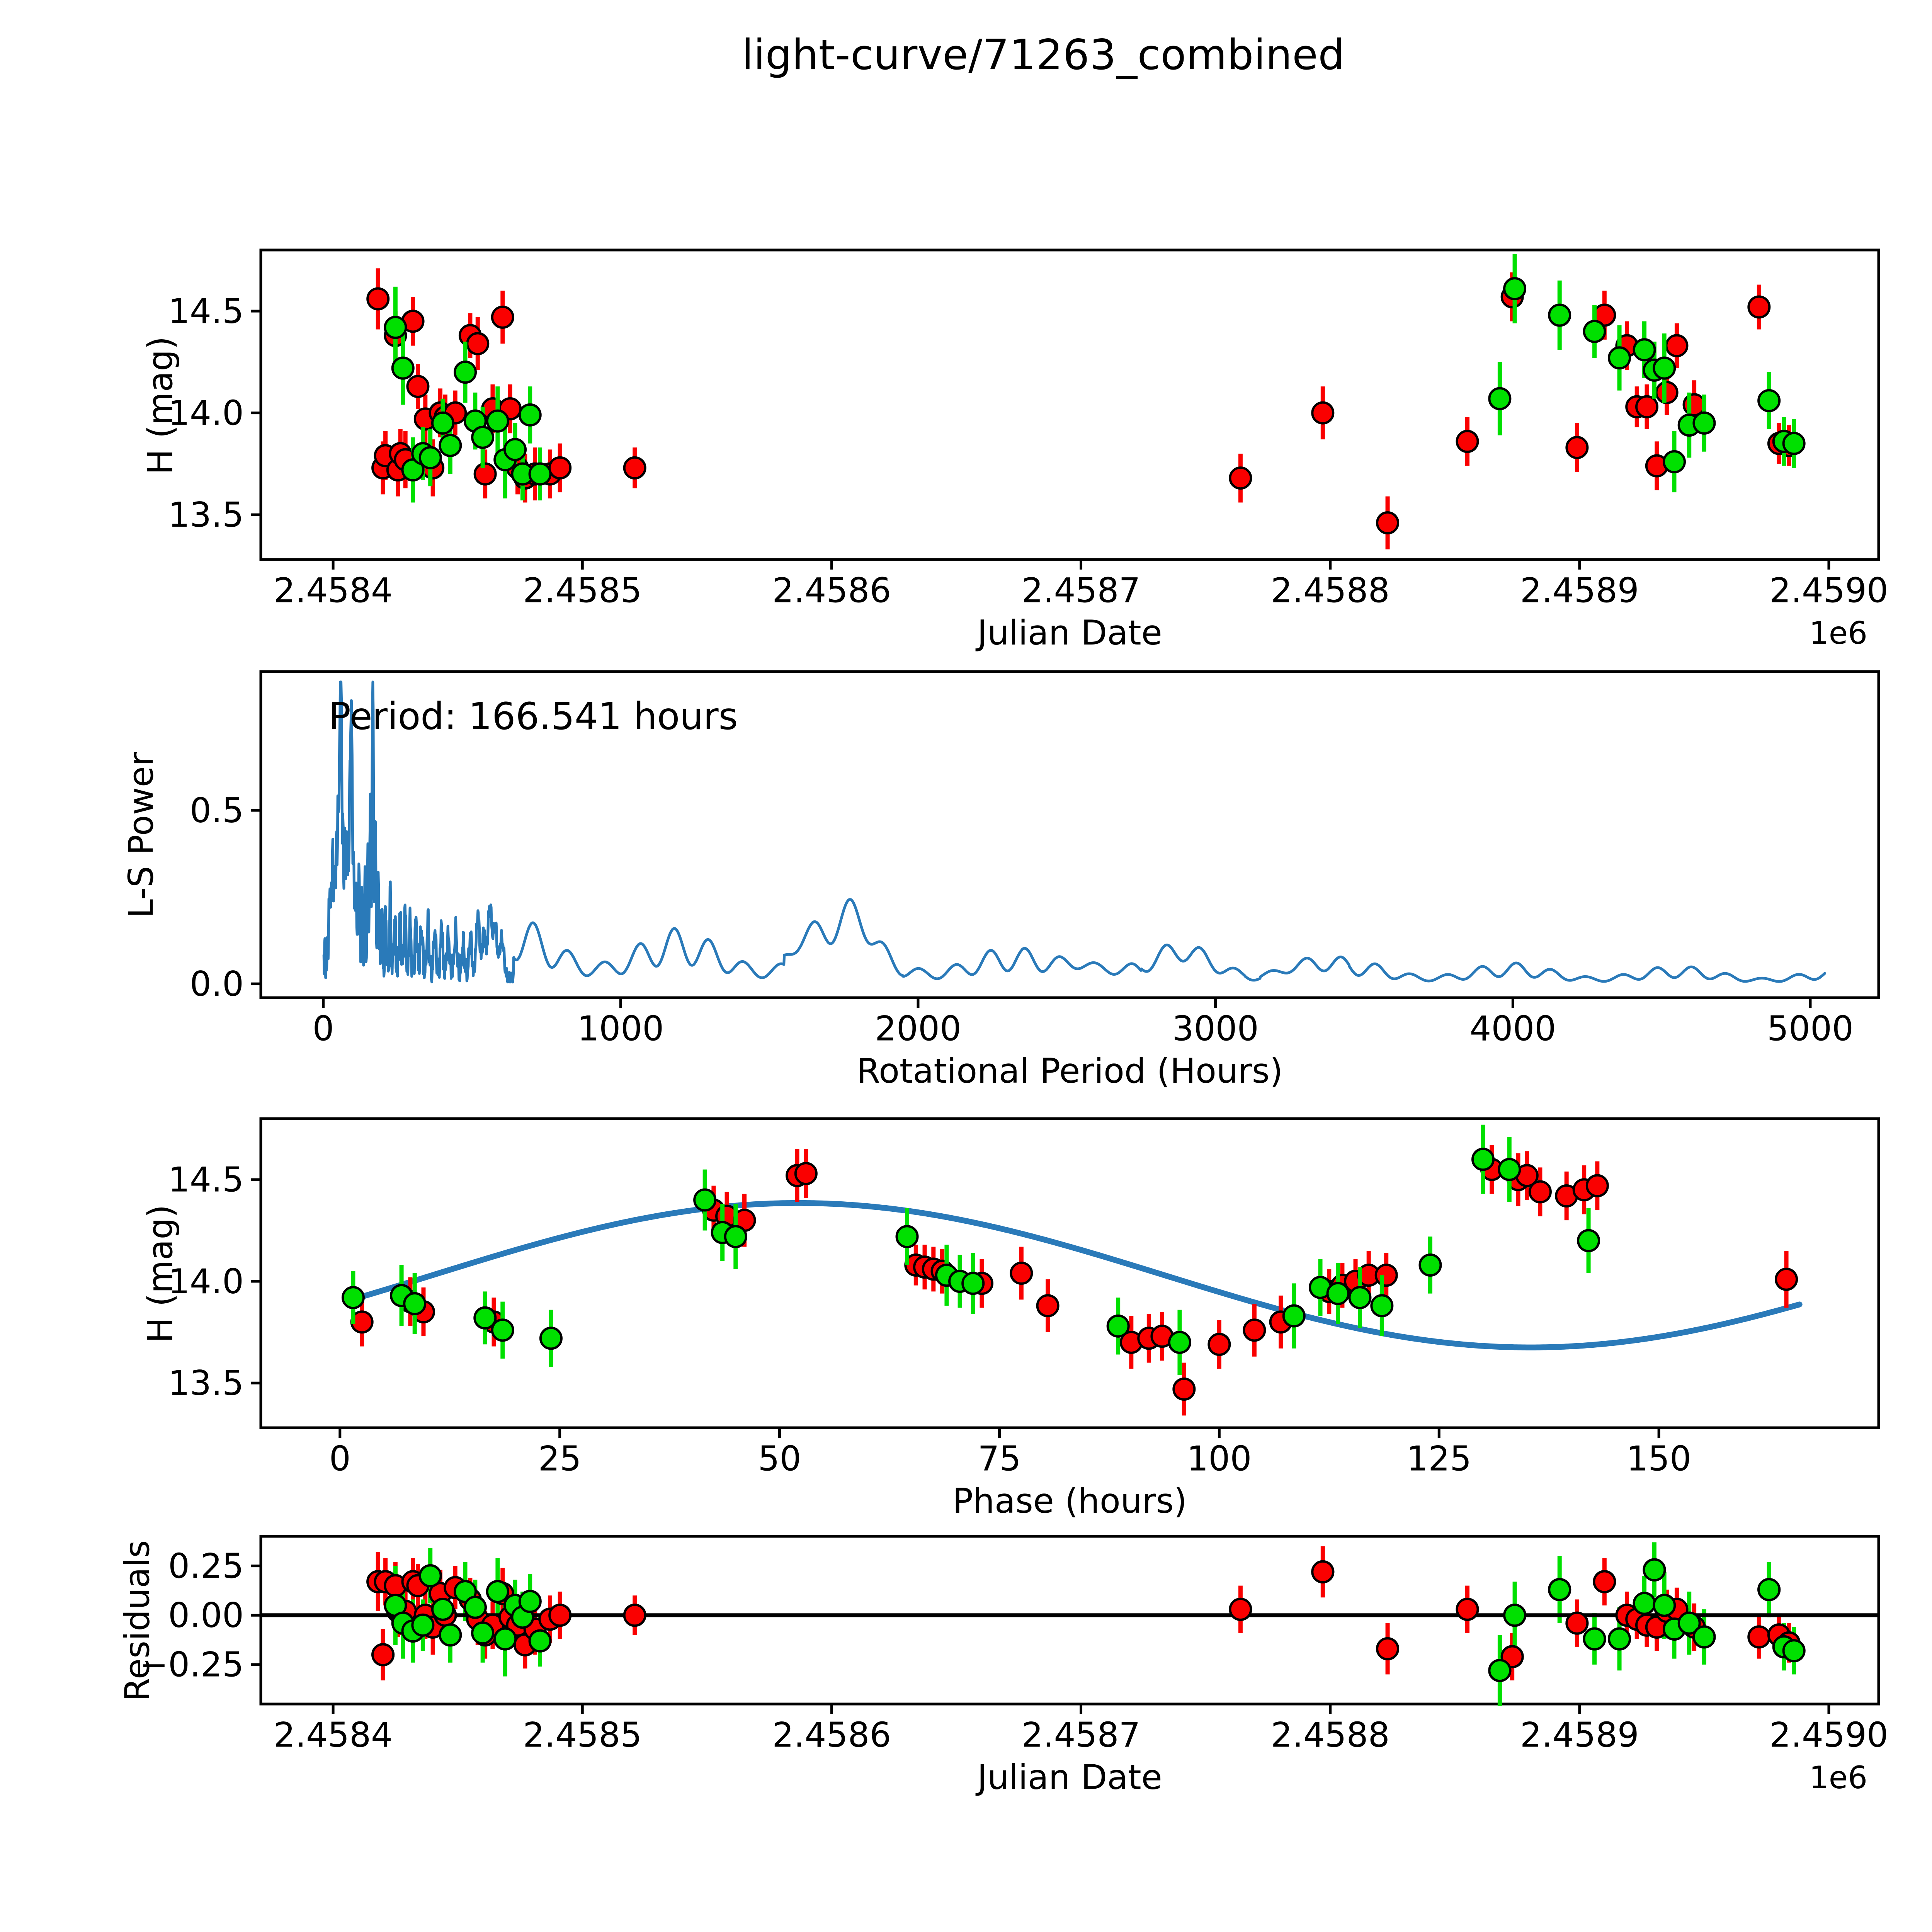  I want to click on periodogram-xlabel: Rotational Period (Hours), so click(1070, 1071).